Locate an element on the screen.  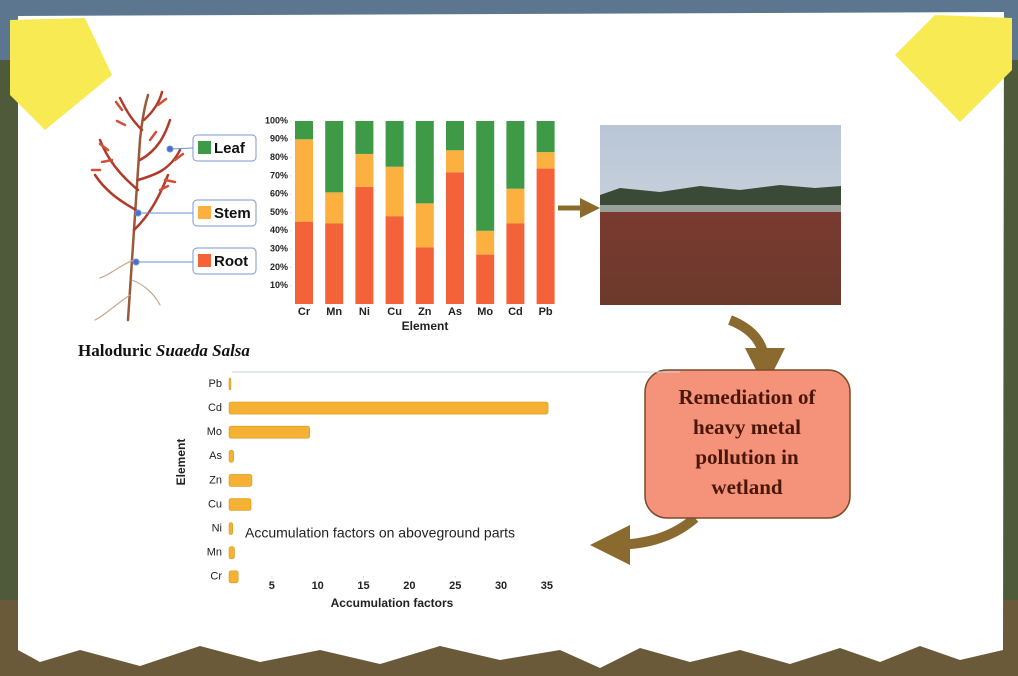
x-tick-label: Mo is located at coordinates (485, 312).